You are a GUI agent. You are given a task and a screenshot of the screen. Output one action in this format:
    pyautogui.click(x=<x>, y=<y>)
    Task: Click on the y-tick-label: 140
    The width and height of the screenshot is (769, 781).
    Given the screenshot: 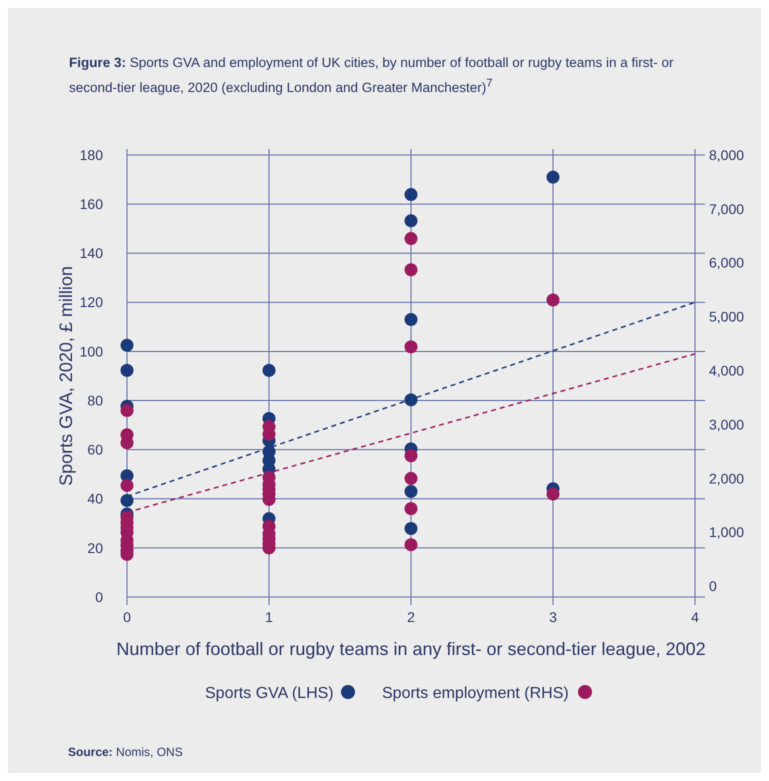 What is the action you would take?
    pyautogui.click(x=92, y=253)
    